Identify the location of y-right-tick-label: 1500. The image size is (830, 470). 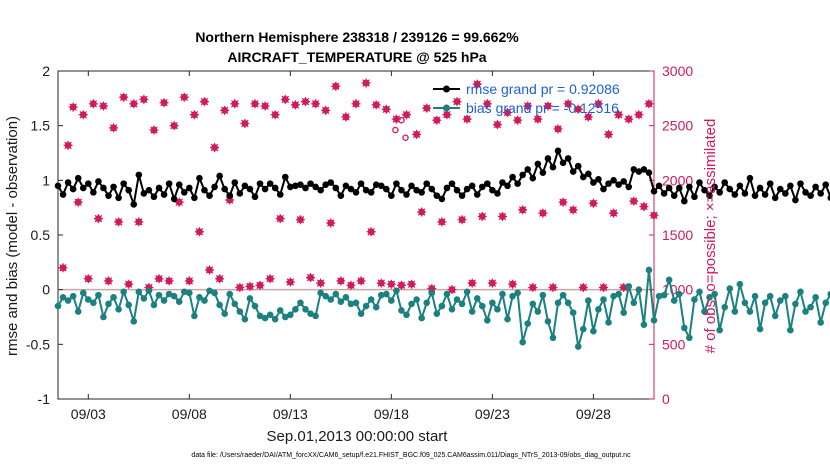
(677, 235).